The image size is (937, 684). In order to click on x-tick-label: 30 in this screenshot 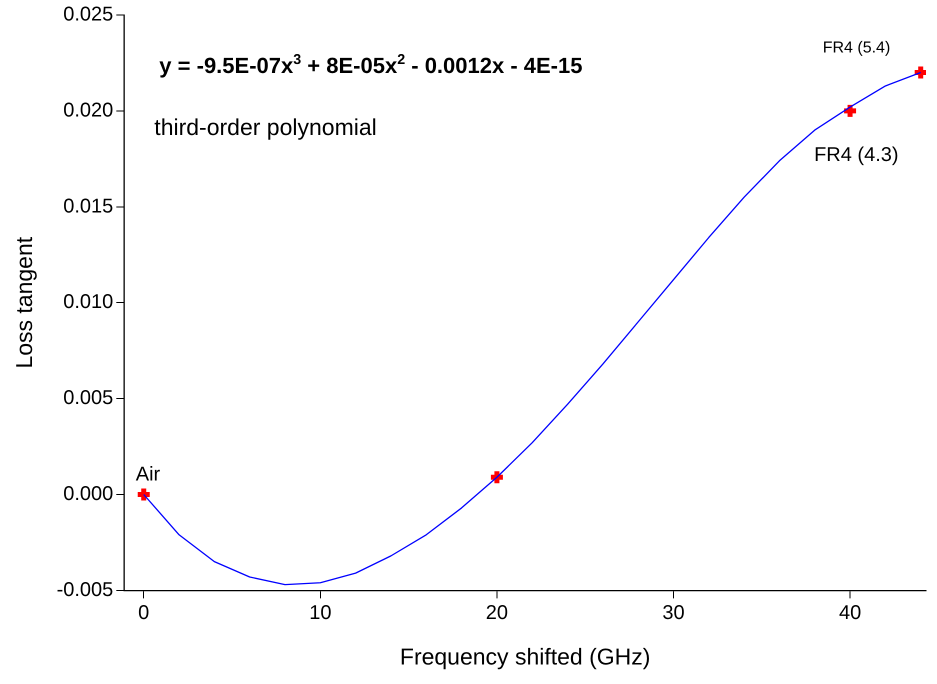, I will do `click(673, 613)`.